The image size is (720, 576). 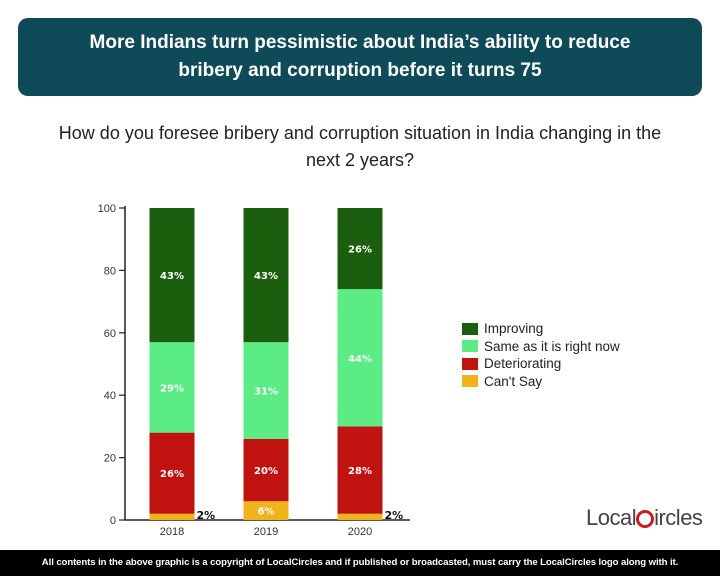 What do you see at coordinates (110, 334) in the screenshot?
I see `y-tick-label: 60` at bounding box center [110, 334].